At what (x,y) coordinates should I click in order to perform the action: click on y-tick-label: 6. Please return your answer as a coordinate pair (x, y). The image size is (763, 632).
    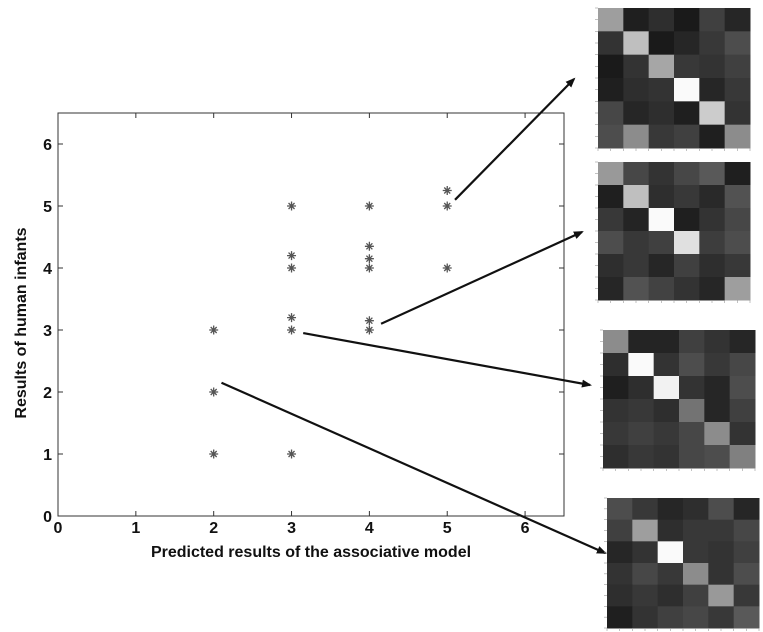
    Looking at the image, I should click on (47, 145).